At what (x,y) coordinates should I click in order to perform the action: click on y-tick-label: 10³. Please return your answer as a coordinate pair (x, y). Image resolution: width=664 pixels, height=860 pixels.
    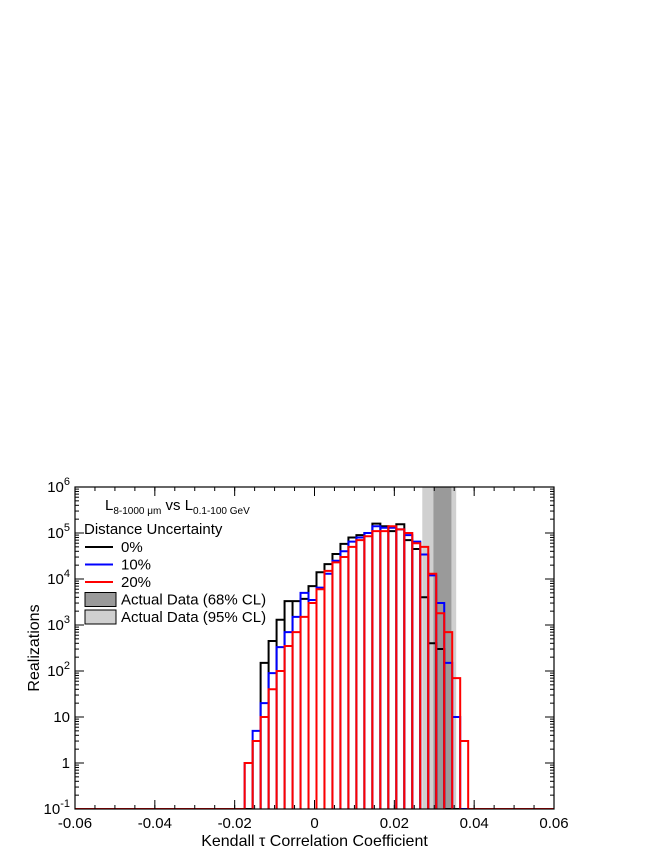
    Looking at the image, I should click on (58, 624).